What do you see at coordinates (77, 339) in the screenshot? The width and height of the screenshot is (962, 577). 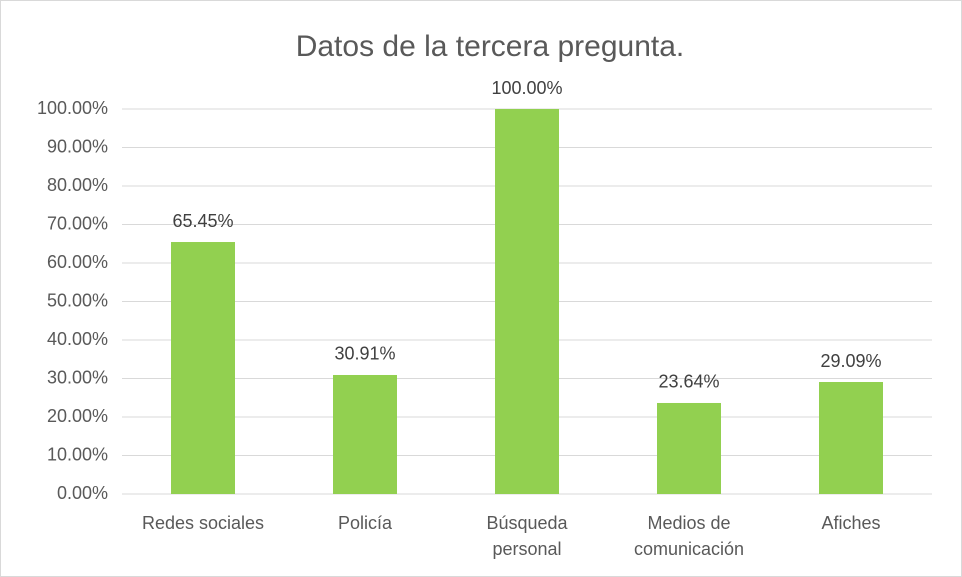 I see `y-tick-label: 40.00%` at bounding box center [77, 339].